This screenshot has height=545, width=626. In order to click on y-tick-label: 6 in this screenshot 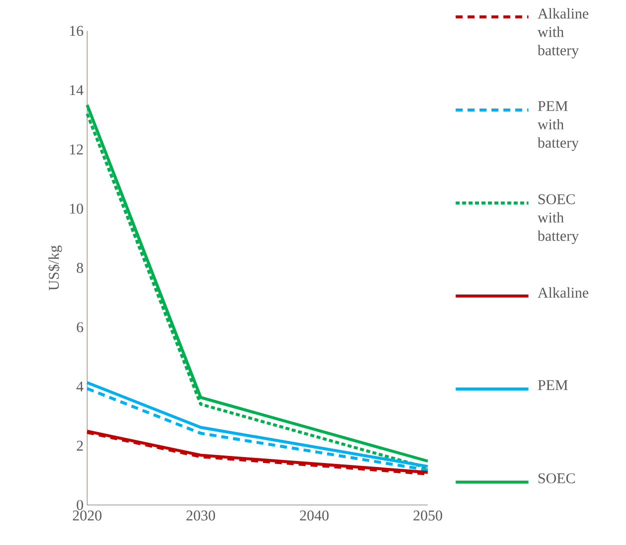, I will do `click(80, 327)`.